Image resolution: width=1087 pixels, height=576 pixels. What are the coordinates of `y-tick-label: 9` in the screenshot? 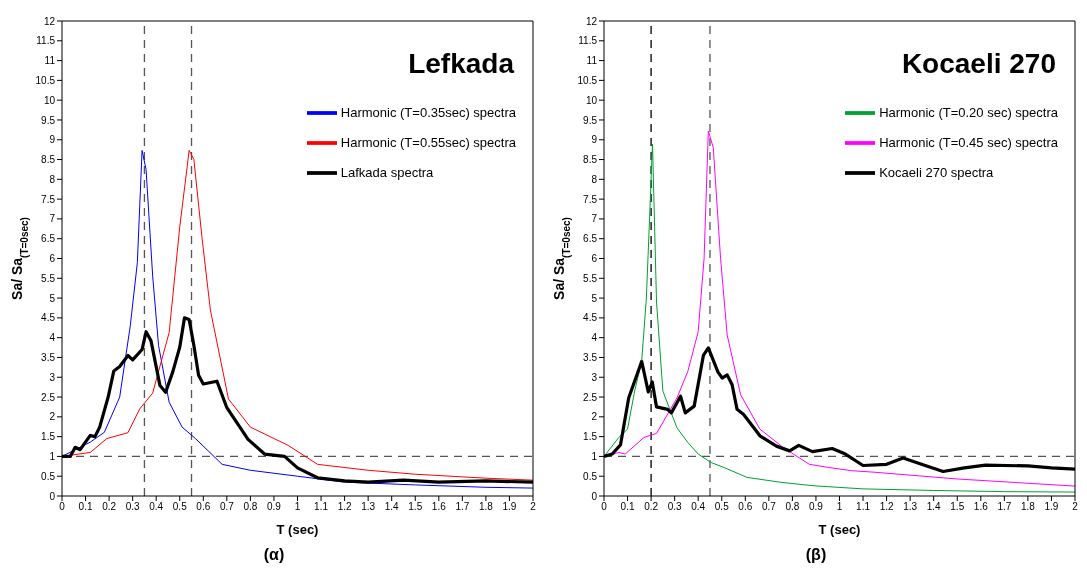 It's located at (52, 140).